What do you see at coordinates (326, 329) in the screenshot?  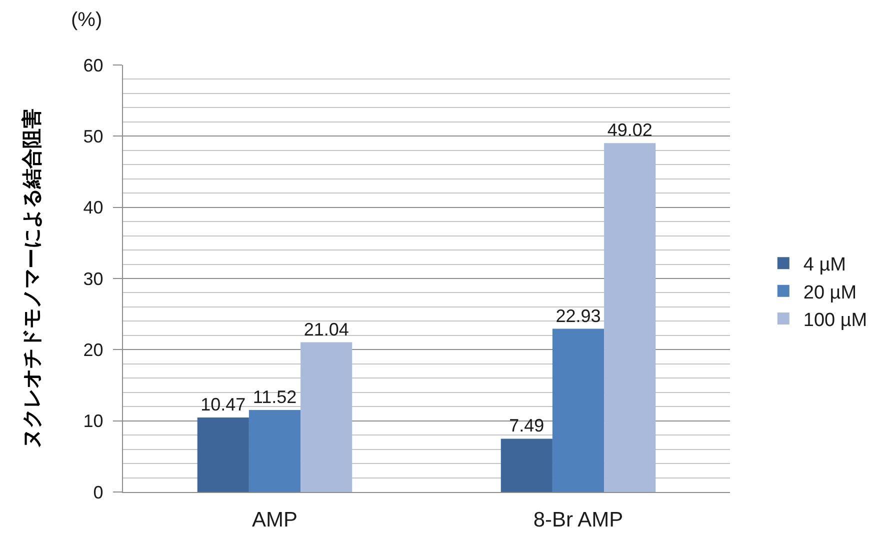 I see `data-label: 21.04` at bounding box center [326, 329].